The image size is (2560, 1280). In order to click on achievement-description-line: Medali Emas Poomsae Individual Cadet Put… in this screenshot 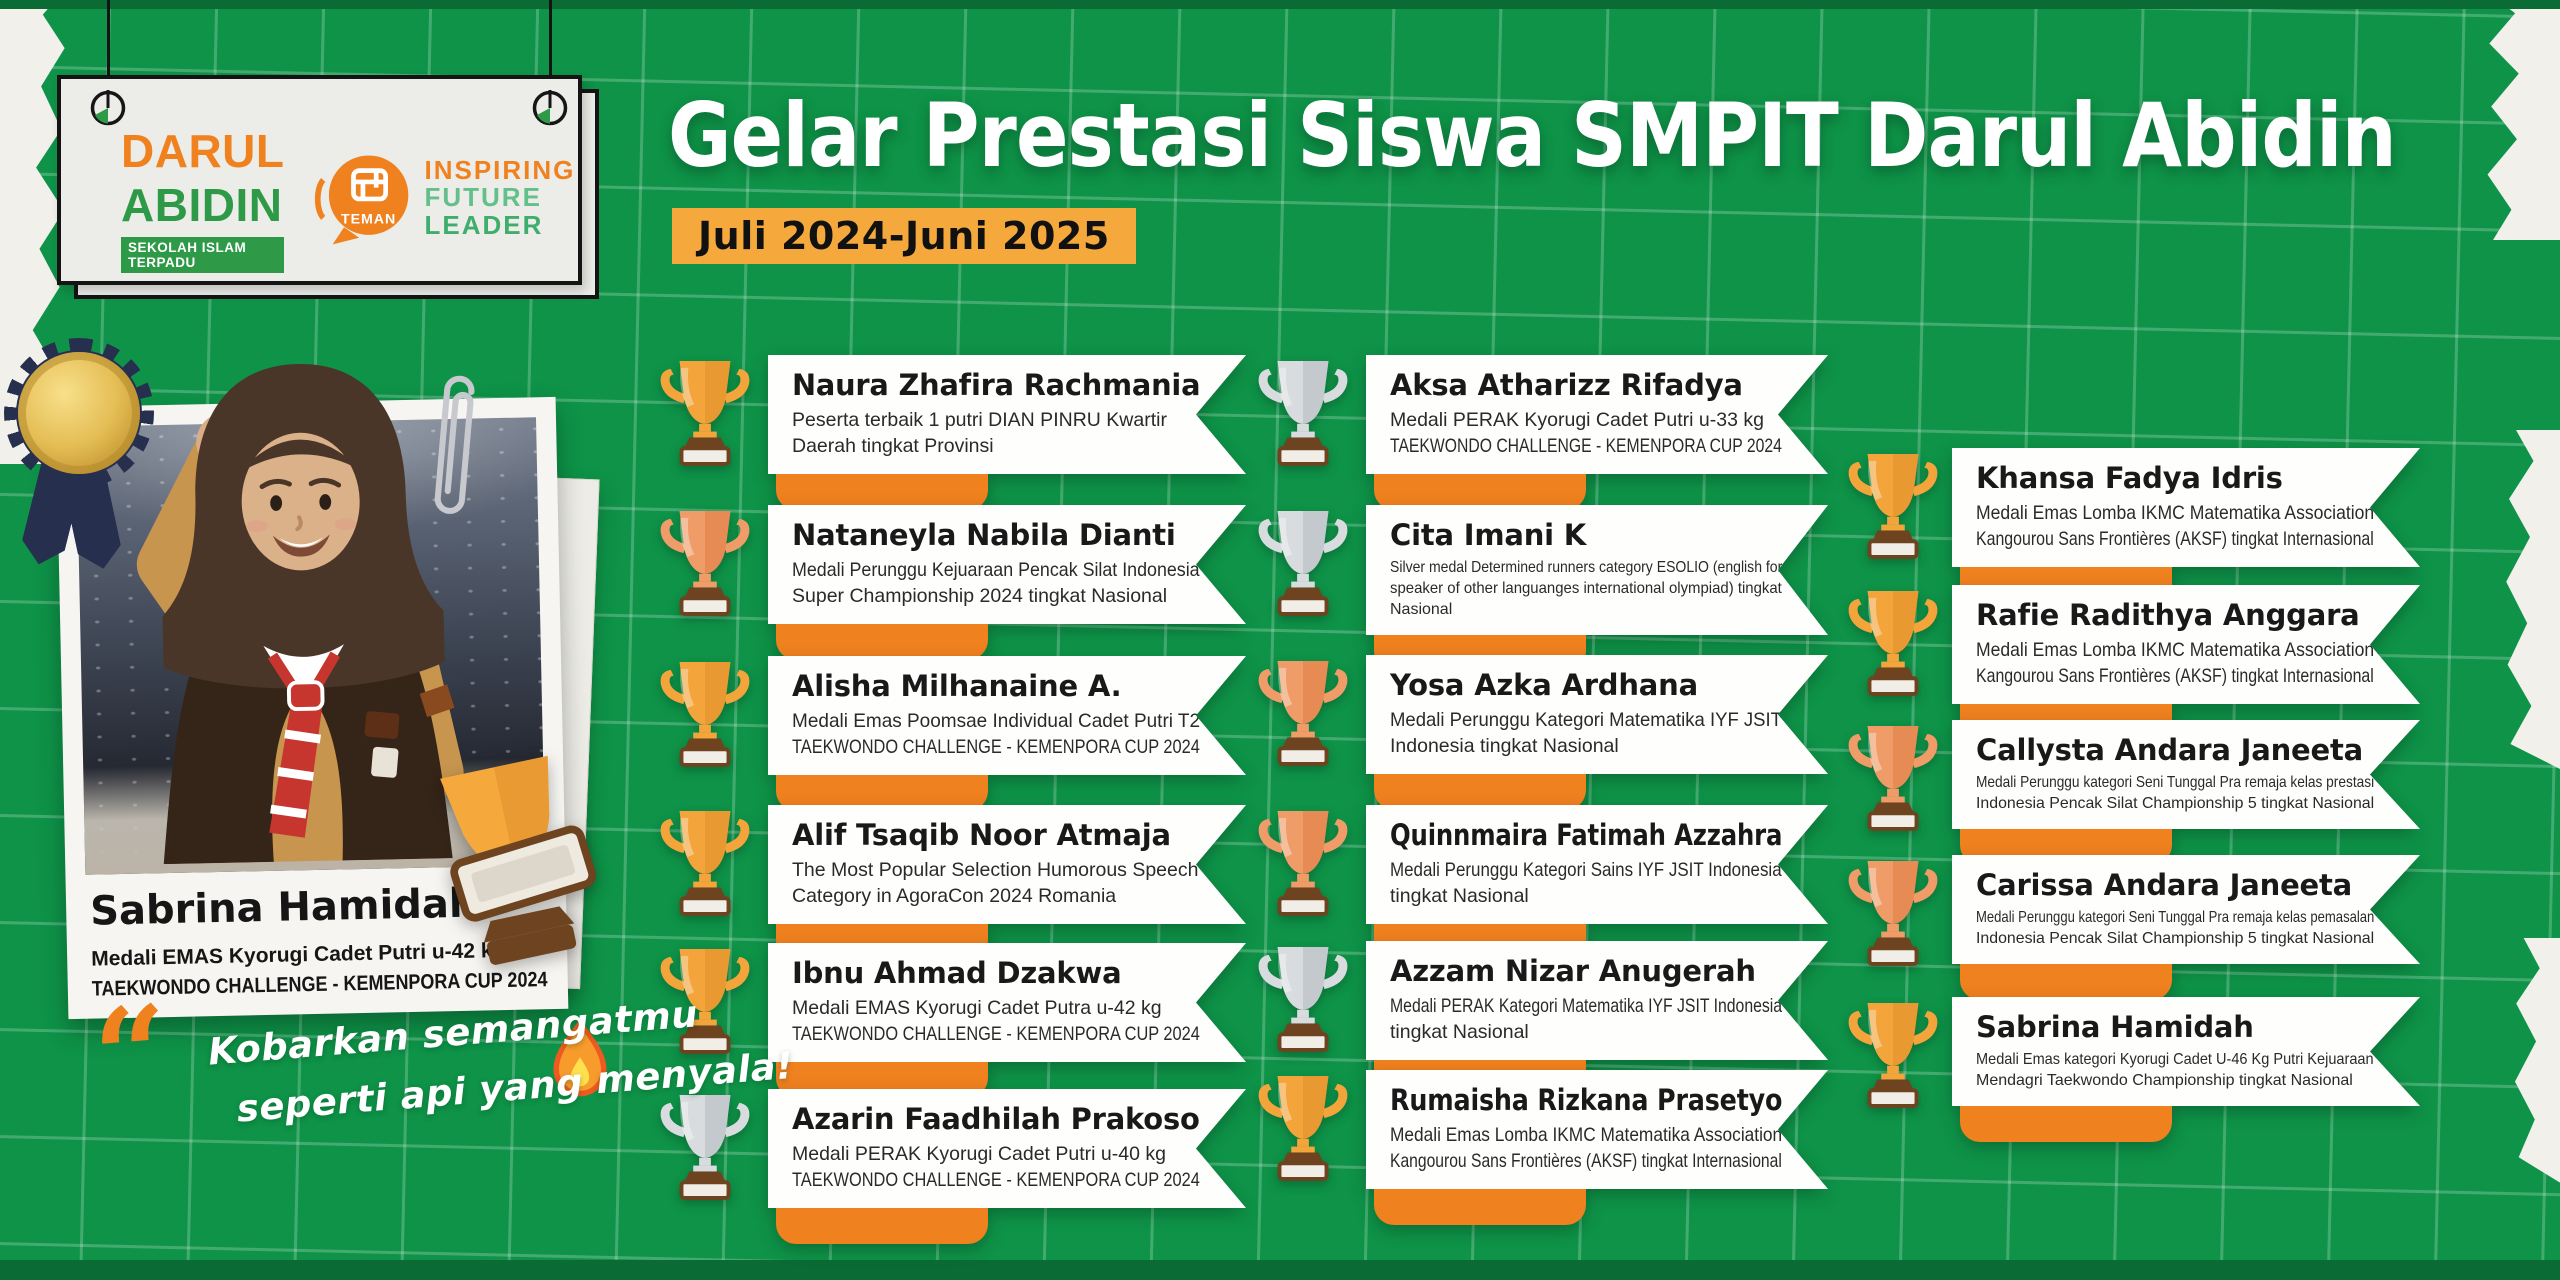, I will do `click(996, 721)`.